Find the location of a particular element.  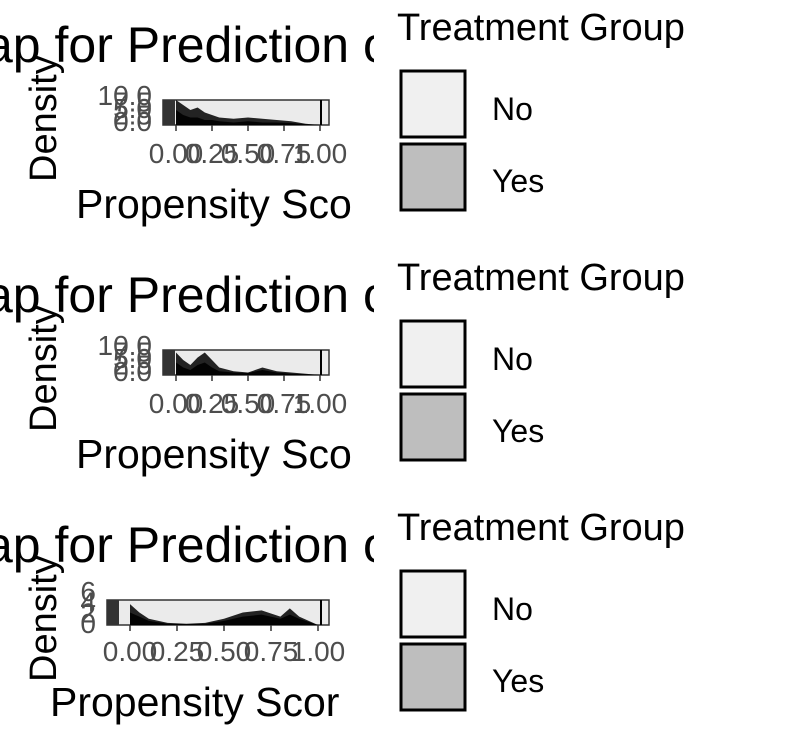

x-axis-label: Propensity Scor is located at coordinates (194, 702).